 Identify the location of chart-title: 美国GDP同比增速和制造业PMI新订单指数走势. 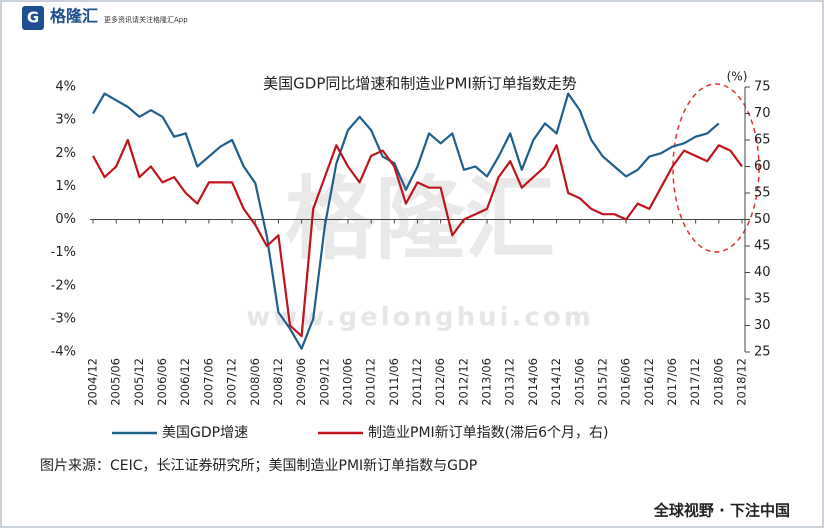
(420, 84).